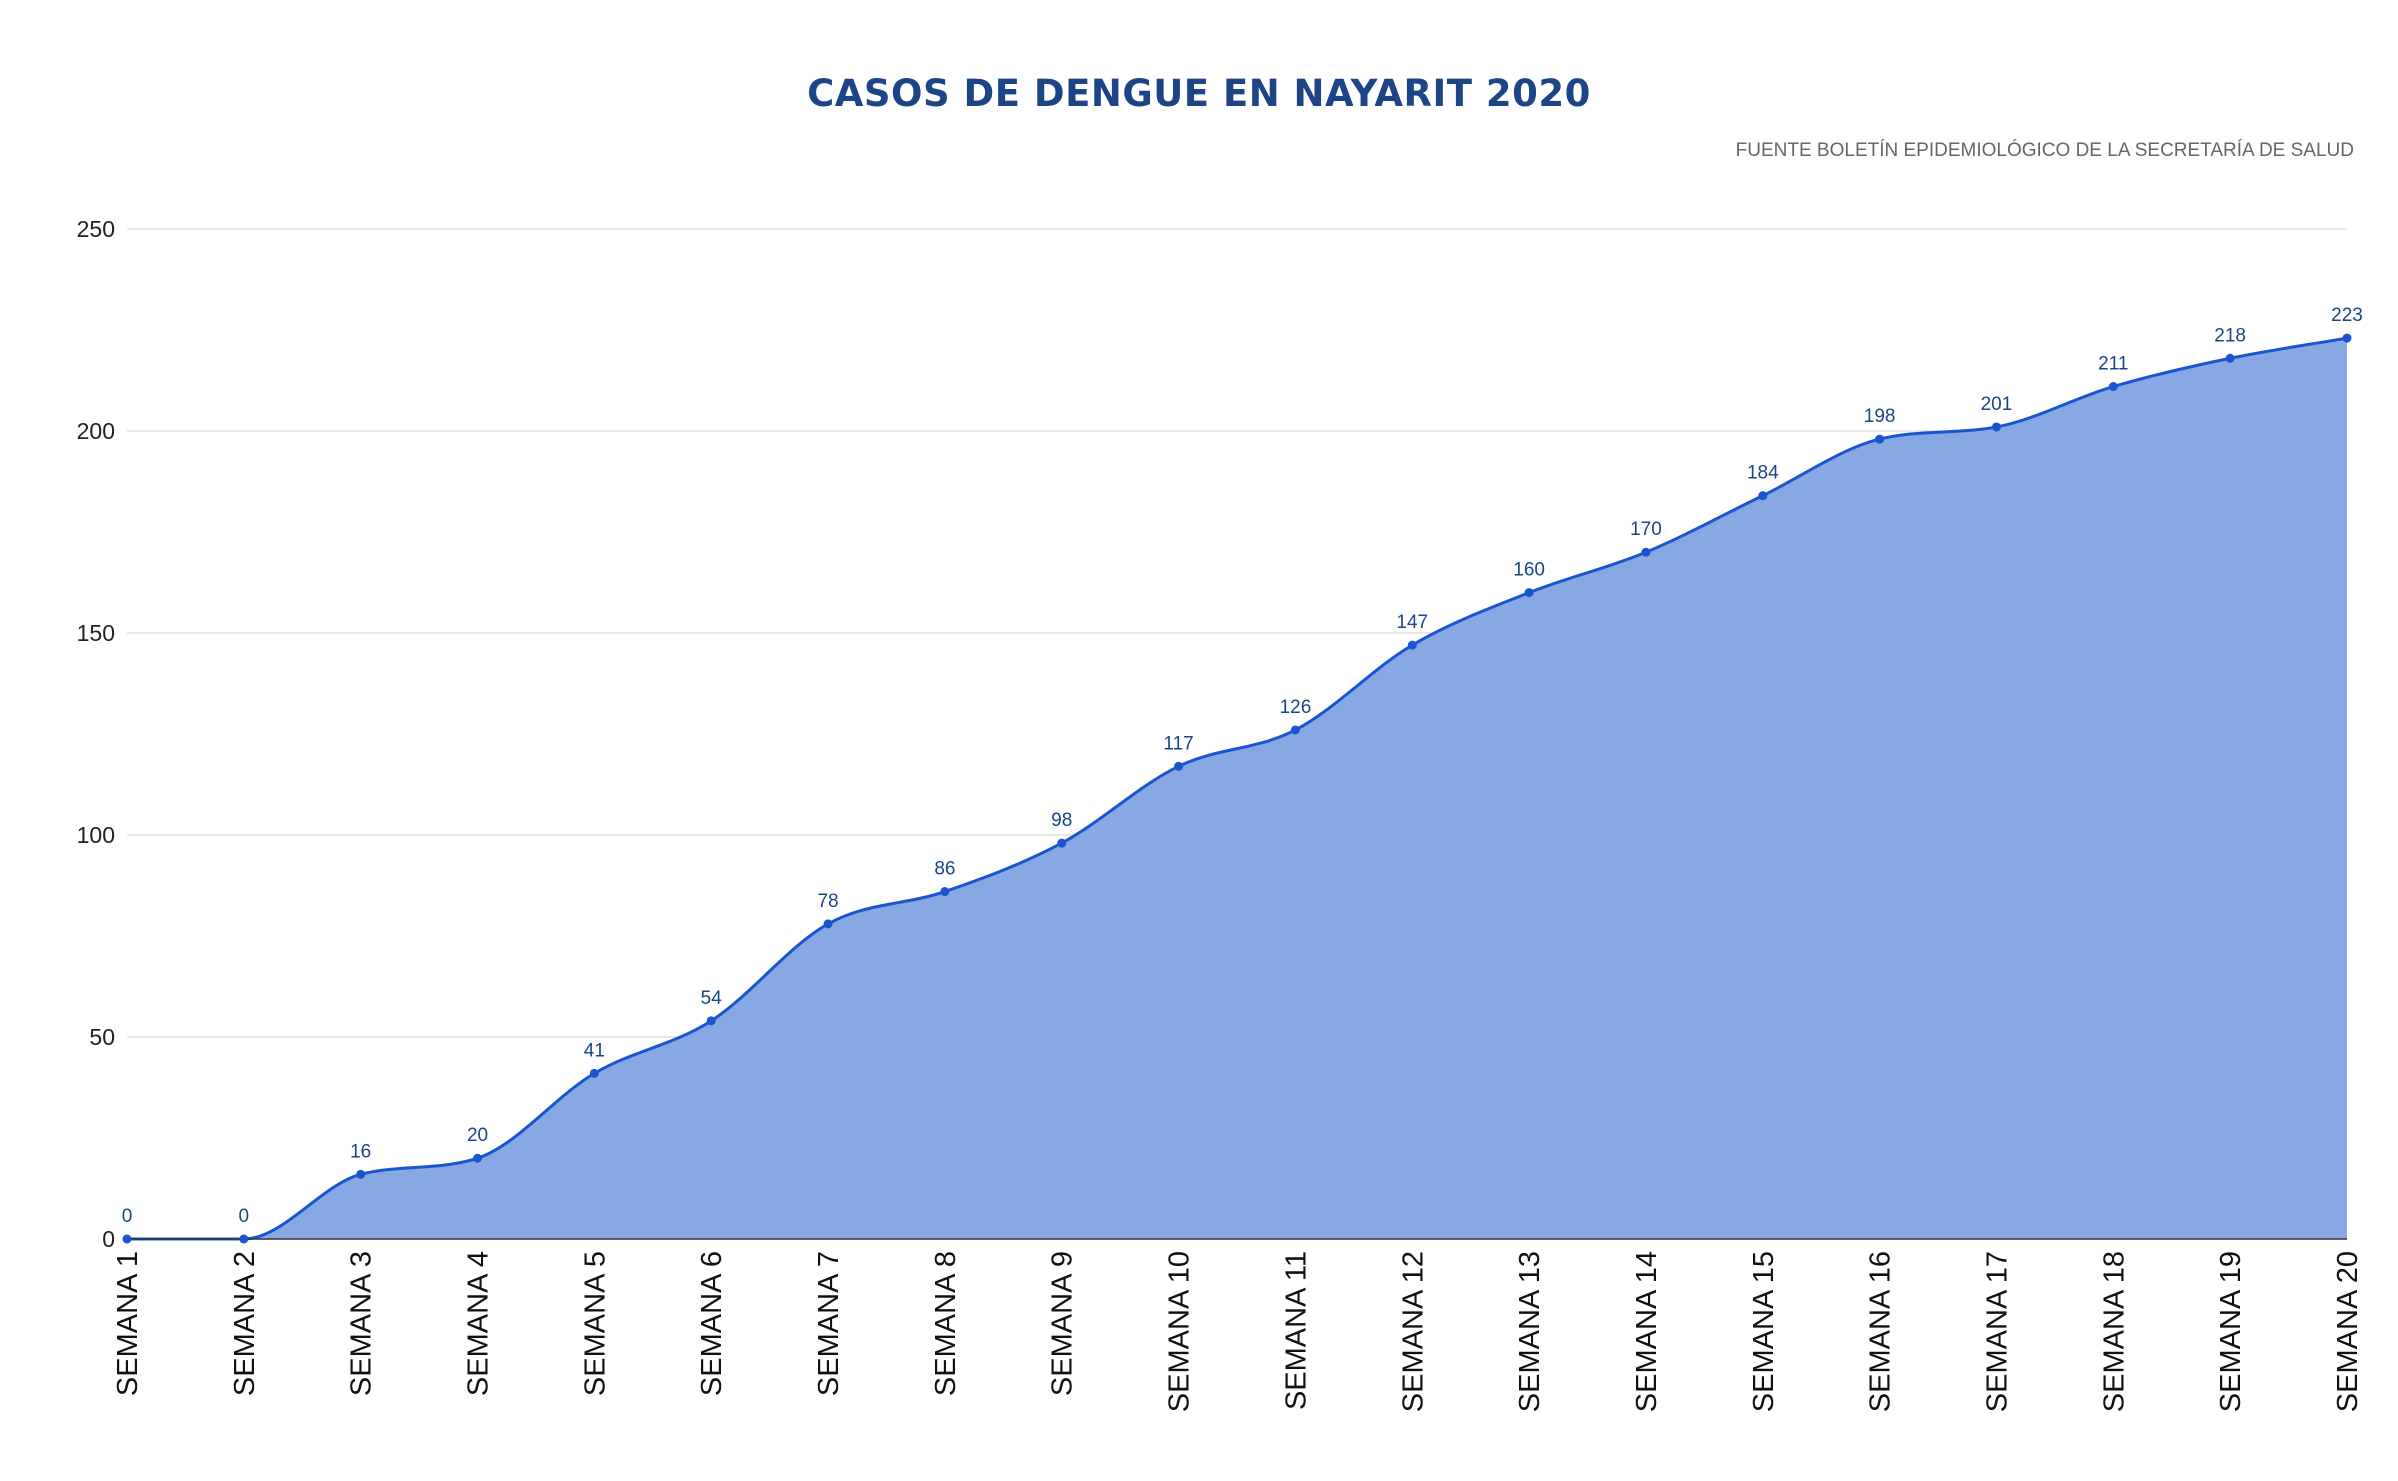 The height and width of the screenshot is (1481, 2398). I want to click on data-label: 117, so click(1178, 743).